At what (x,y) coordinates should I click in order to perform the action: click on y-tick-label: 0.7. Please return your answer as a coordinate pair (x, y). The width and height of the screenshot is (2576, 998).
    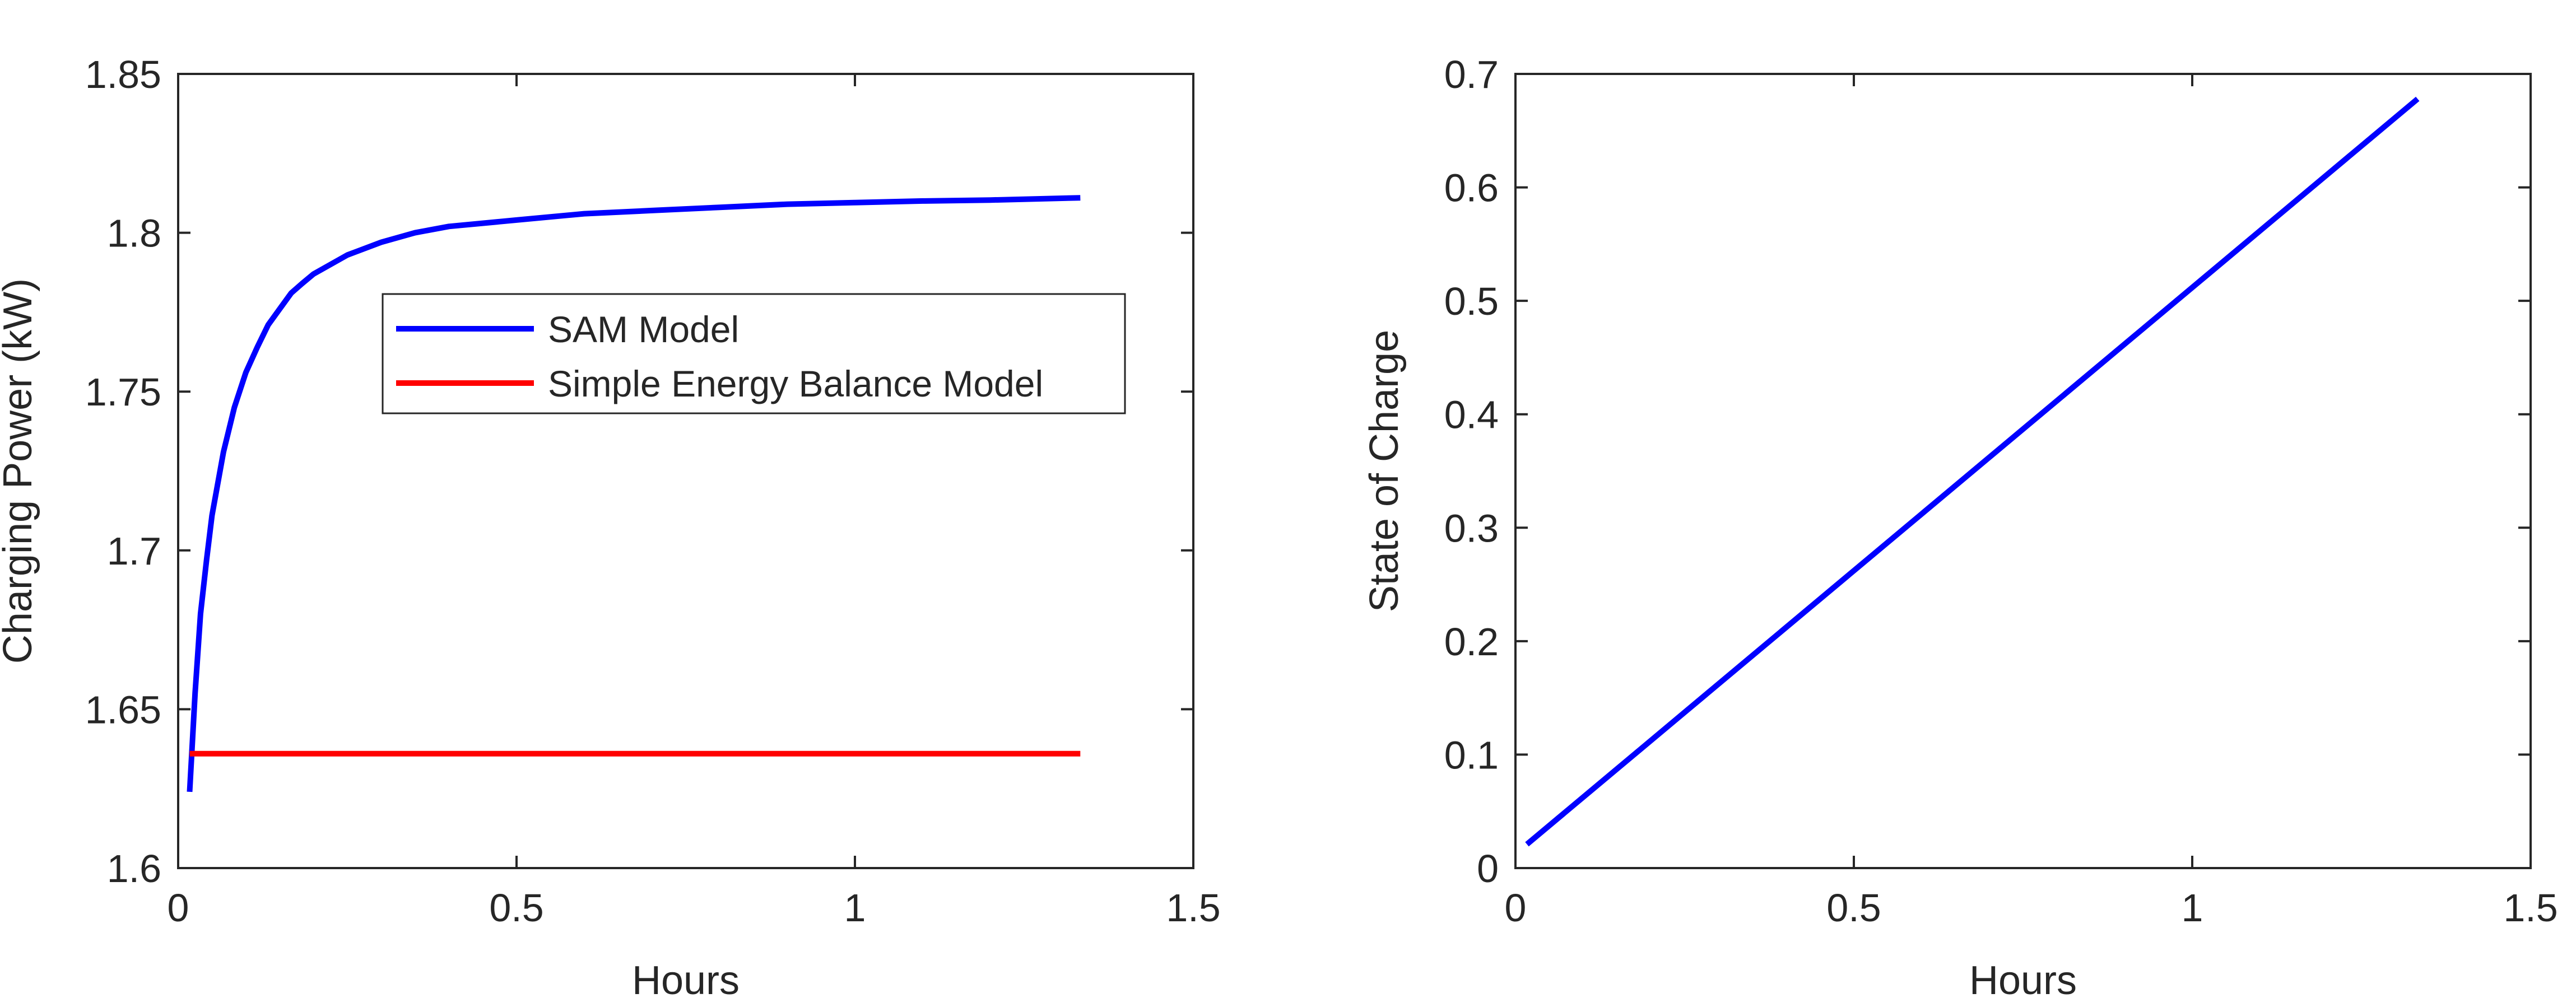
    Looking at the image, I should click on (1472, 74).